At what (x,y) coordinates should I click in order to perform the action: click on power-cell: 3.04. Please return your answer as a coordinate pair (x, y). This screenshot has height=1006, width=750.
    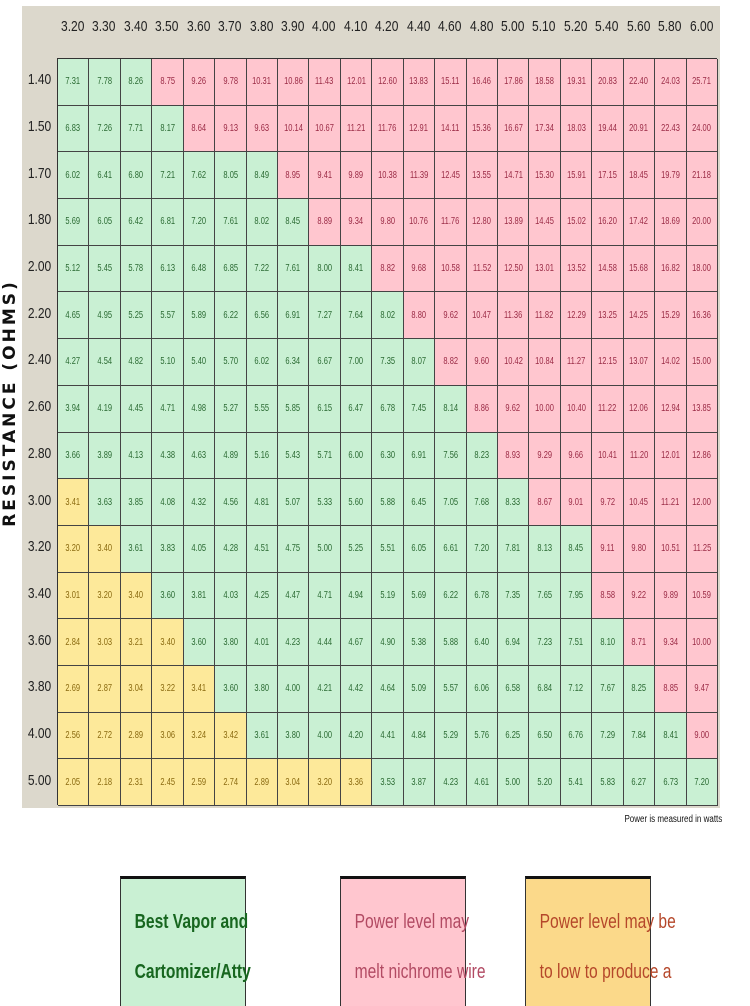
    Looking at the image, I should click on (136, 689).